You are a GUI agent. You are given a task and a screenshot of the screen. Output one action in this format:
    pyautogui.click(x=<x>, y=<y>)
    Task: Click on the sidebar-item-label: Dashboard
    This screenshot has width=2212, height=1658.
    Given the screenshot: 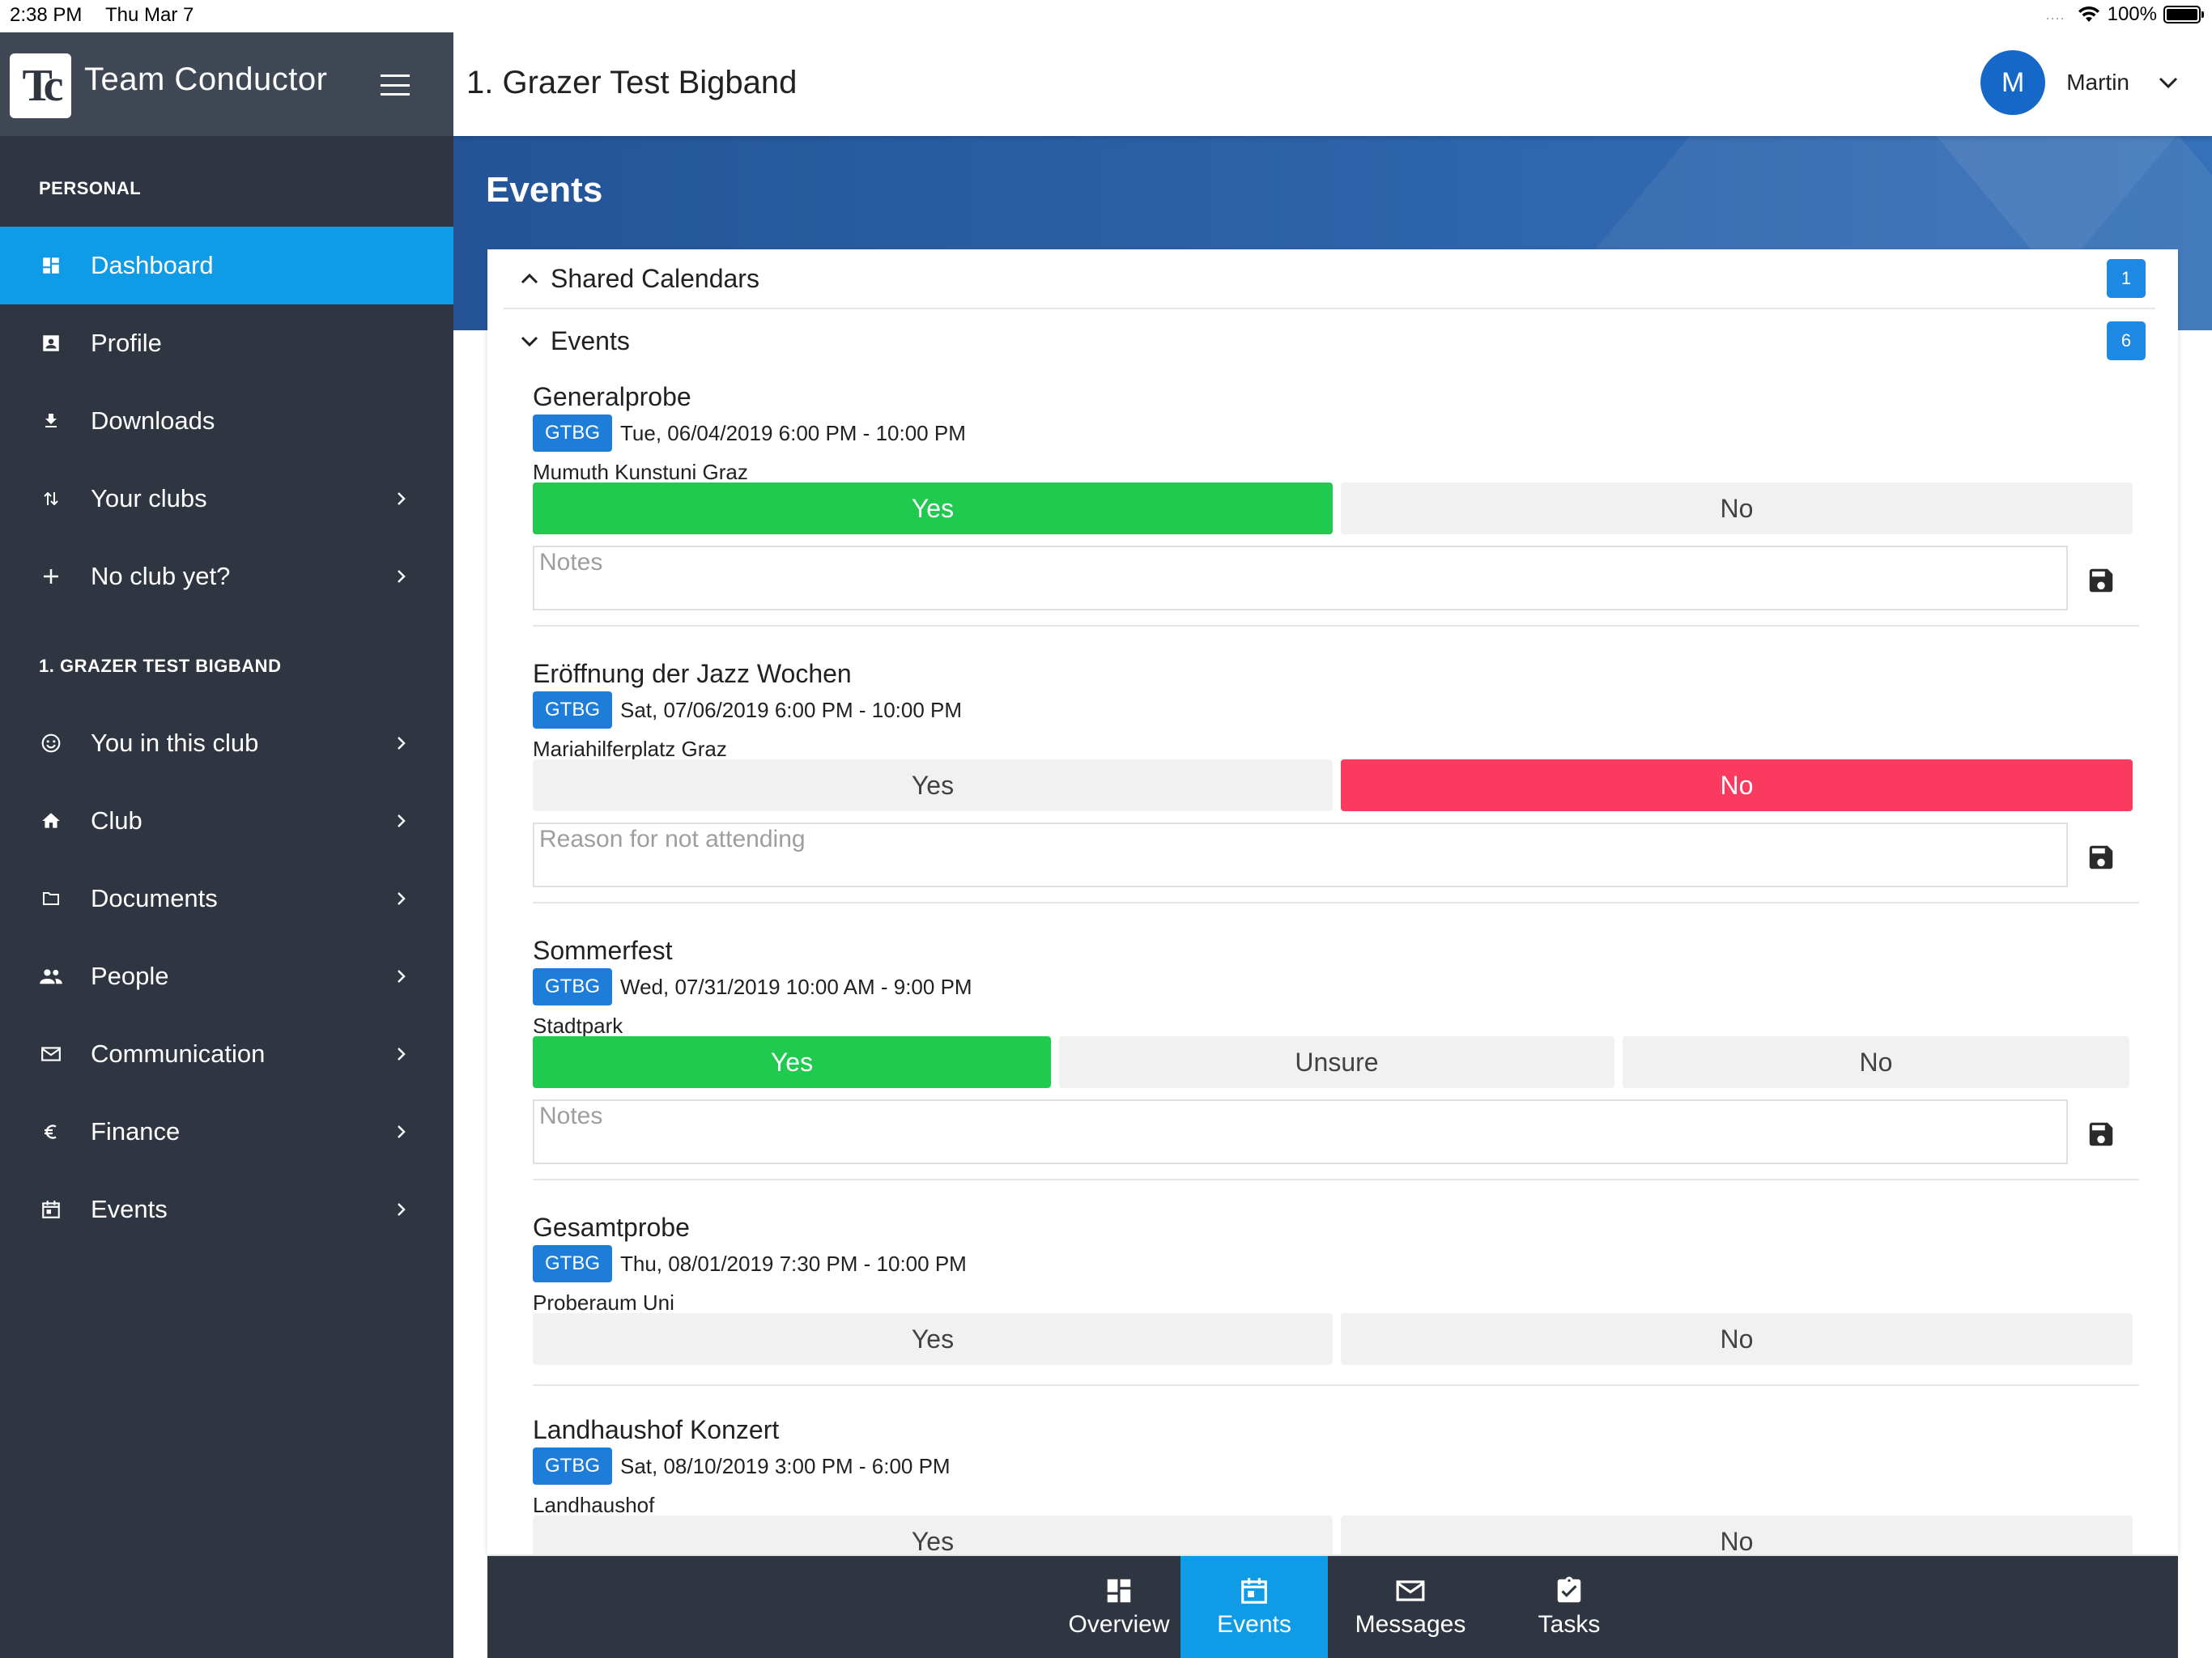 What is the action you would take?
    pyautogui.click(x=153, y=265)
    